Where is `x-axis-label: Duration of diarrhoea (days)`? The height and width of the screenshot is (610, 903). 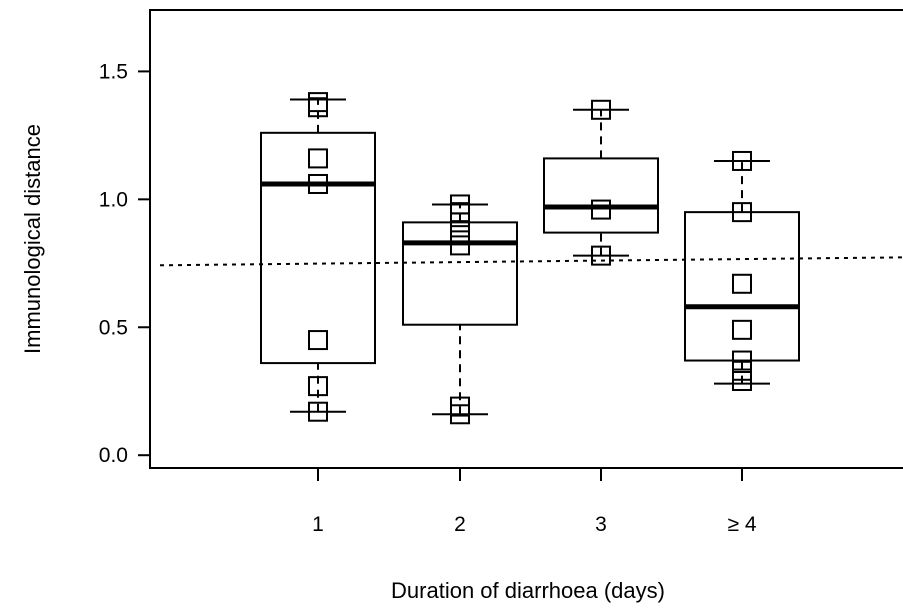
x-axis-label: Duration of diarrhoea (days) is located at coordinates (528, 590).